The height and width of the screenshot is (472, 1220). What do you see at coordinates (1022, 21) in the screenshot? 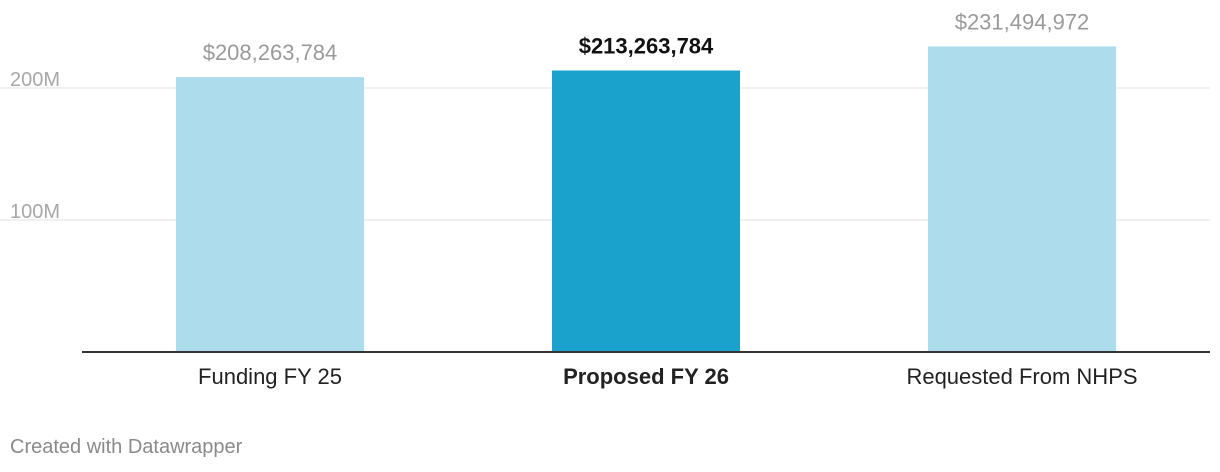
I see `bar-value-label: $231,494,972` at bounding box center [1022, 21].